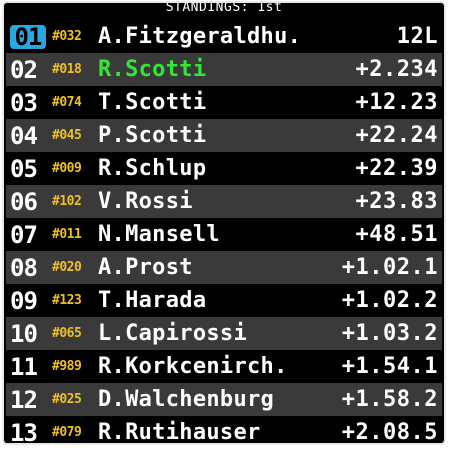 The height and width of the screenshot is (450, 455). I want to click on driver-name: R.Korkcenirch., so click(193, 366).